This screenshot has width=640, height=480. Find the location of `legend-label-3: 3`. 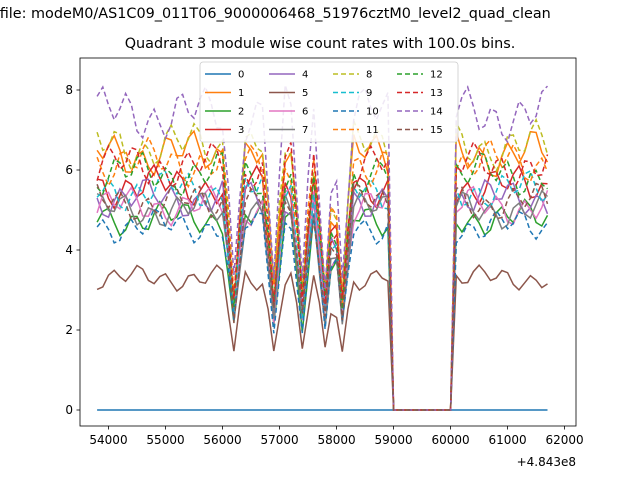

legend-label-3: 3 is located at coordinates (241, 130).